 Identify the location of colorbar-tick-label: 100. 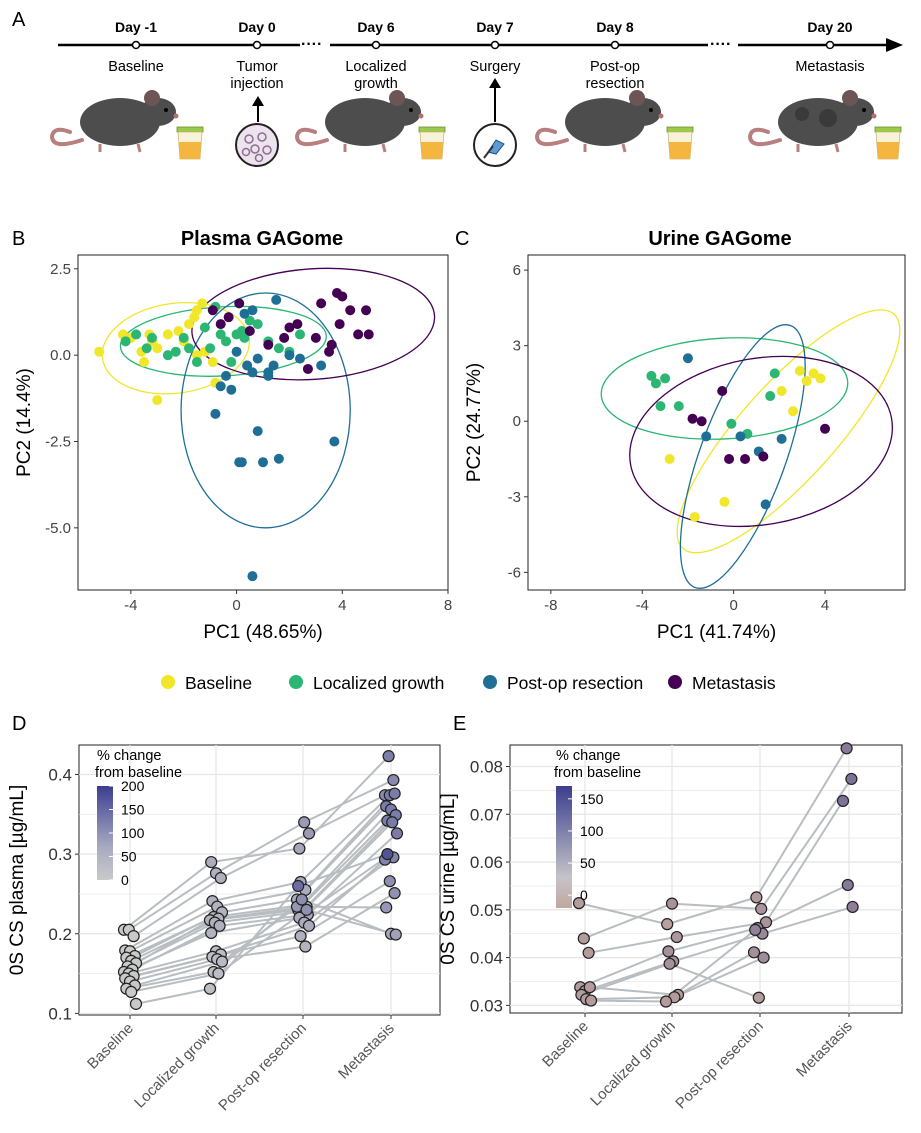
(592, 831).